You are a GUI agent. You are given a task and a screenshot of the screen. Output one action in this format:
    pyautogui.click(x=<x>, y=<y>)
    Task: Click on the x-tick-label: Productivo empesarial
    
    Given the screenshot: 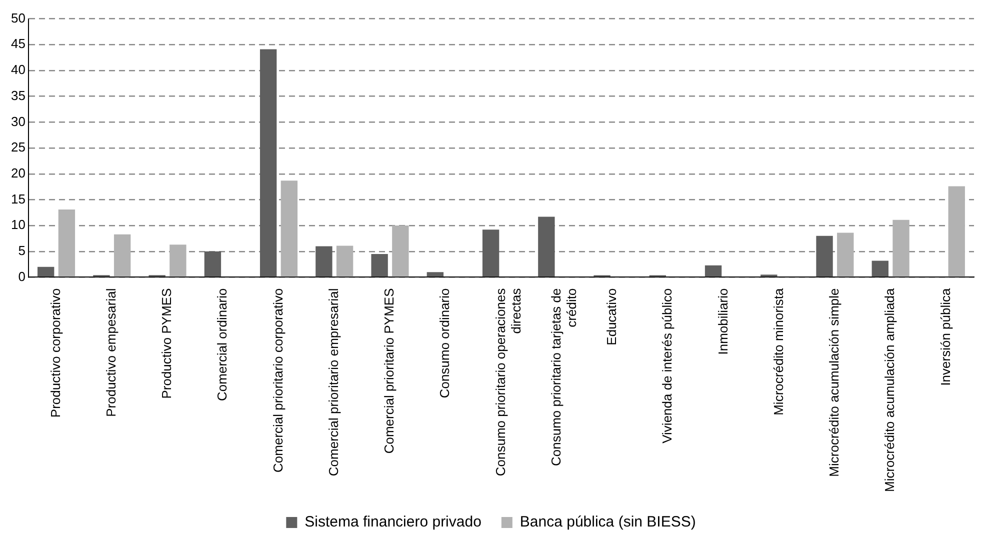 What is the action you would take?
    pyautogui.click(x=110, y=352)
    